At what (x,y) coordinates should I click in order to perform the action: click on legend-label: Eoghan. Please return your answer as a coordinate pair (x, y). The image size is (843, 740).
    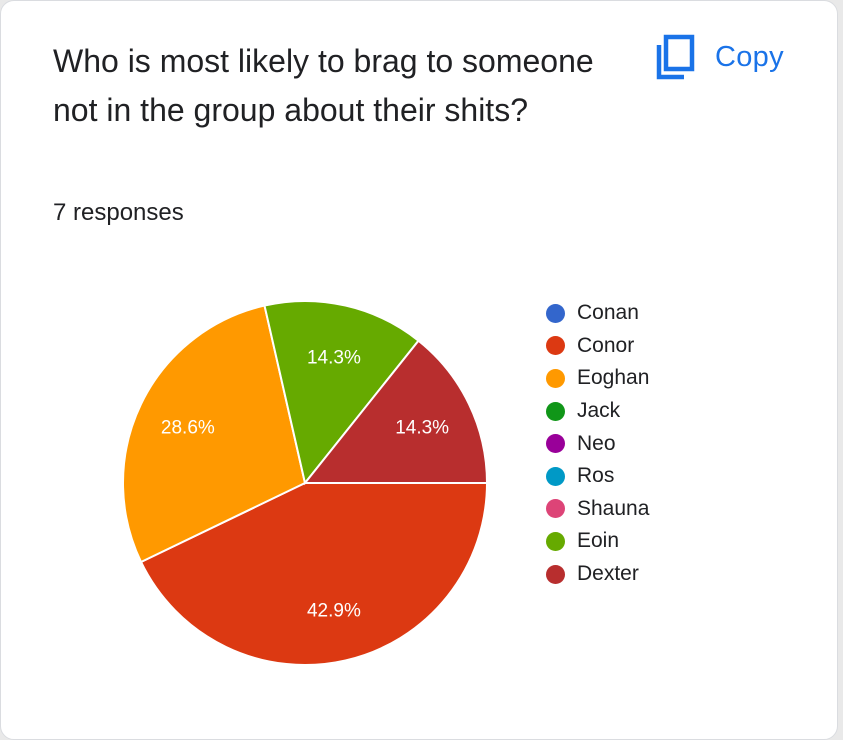
    Looking at the image, I should click on (613, 378).